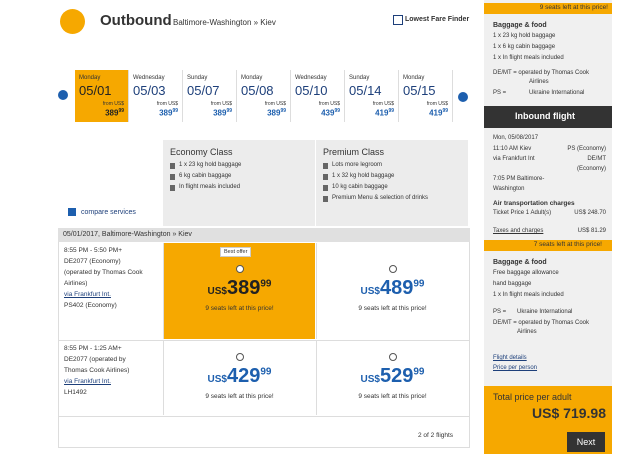 This screenshot has width=620, height=454. I want to click on sb-line: (Economy), so click(591, 169).